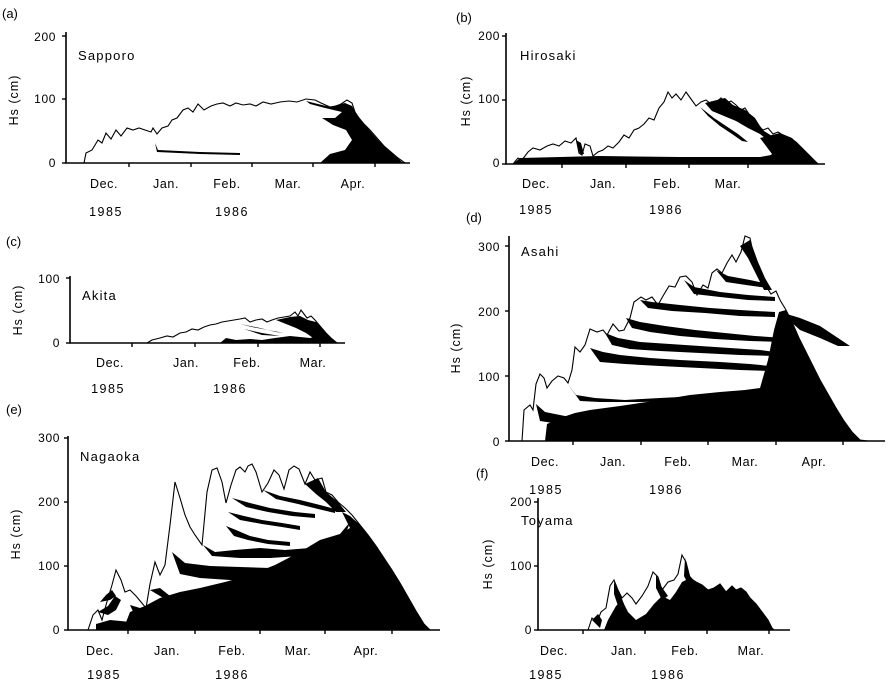  I want to click on y-tick-label: 300, so click(49, 438).